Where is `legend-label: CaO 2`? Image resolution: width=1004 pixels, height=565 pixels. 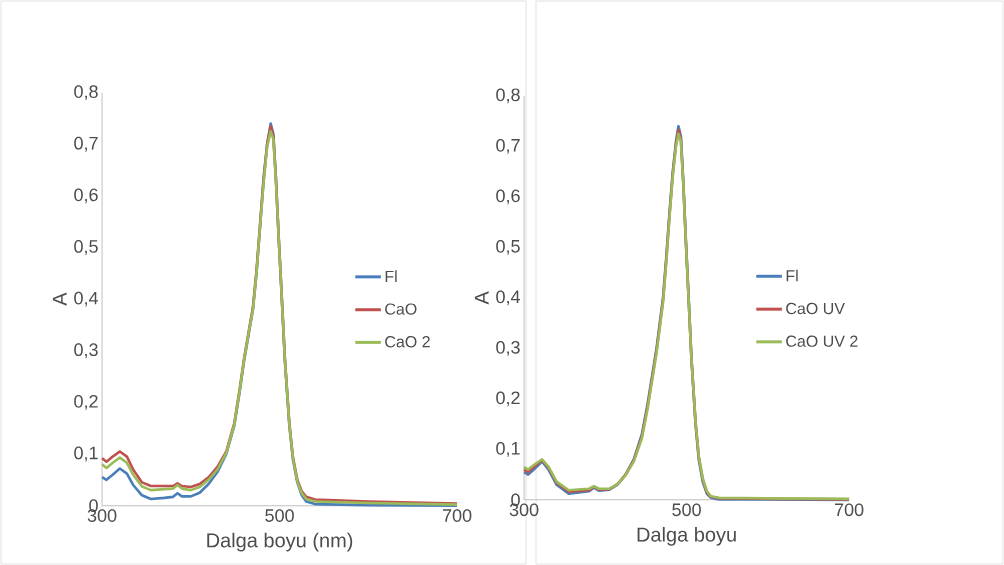
legend-label: CaO 2 is located at coordinates (407, 342).